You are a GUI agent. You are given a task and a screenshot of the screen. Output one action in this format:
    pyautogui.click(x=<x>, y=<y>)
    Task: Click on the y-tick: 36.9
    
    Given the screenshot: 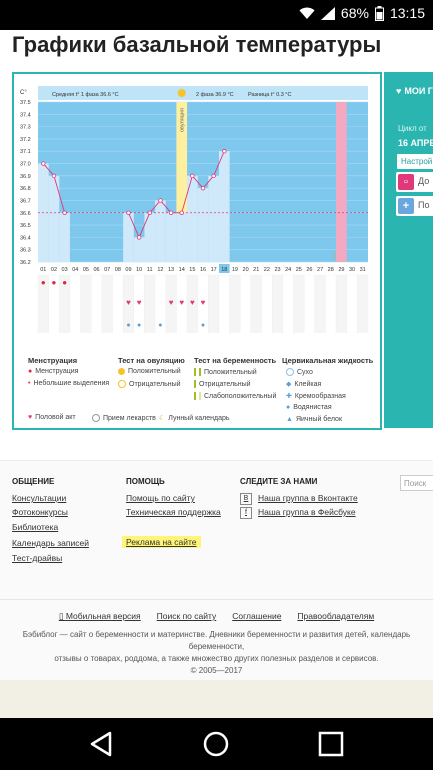 What is the action you would take?
    pyautogui.click(x=25, y=177)
    